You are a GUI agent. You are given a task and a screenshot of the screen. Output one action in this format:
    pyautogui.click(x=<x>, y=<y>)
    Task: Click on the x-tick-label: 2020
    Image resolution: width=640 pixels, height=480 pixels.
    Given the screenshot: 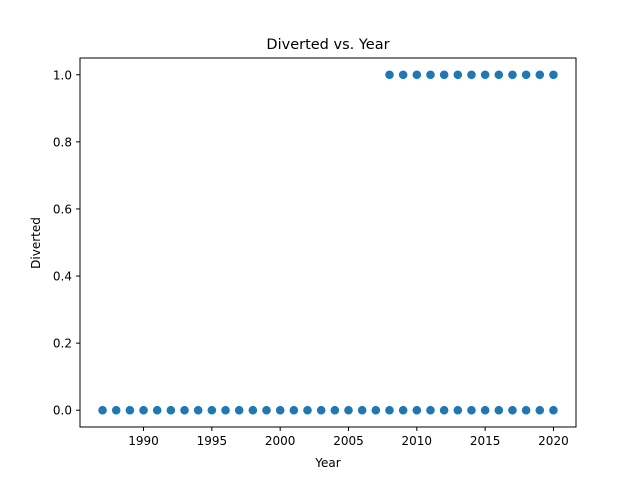 What is the action you would take?
    pyautogui.click(x=553, y=441)
    